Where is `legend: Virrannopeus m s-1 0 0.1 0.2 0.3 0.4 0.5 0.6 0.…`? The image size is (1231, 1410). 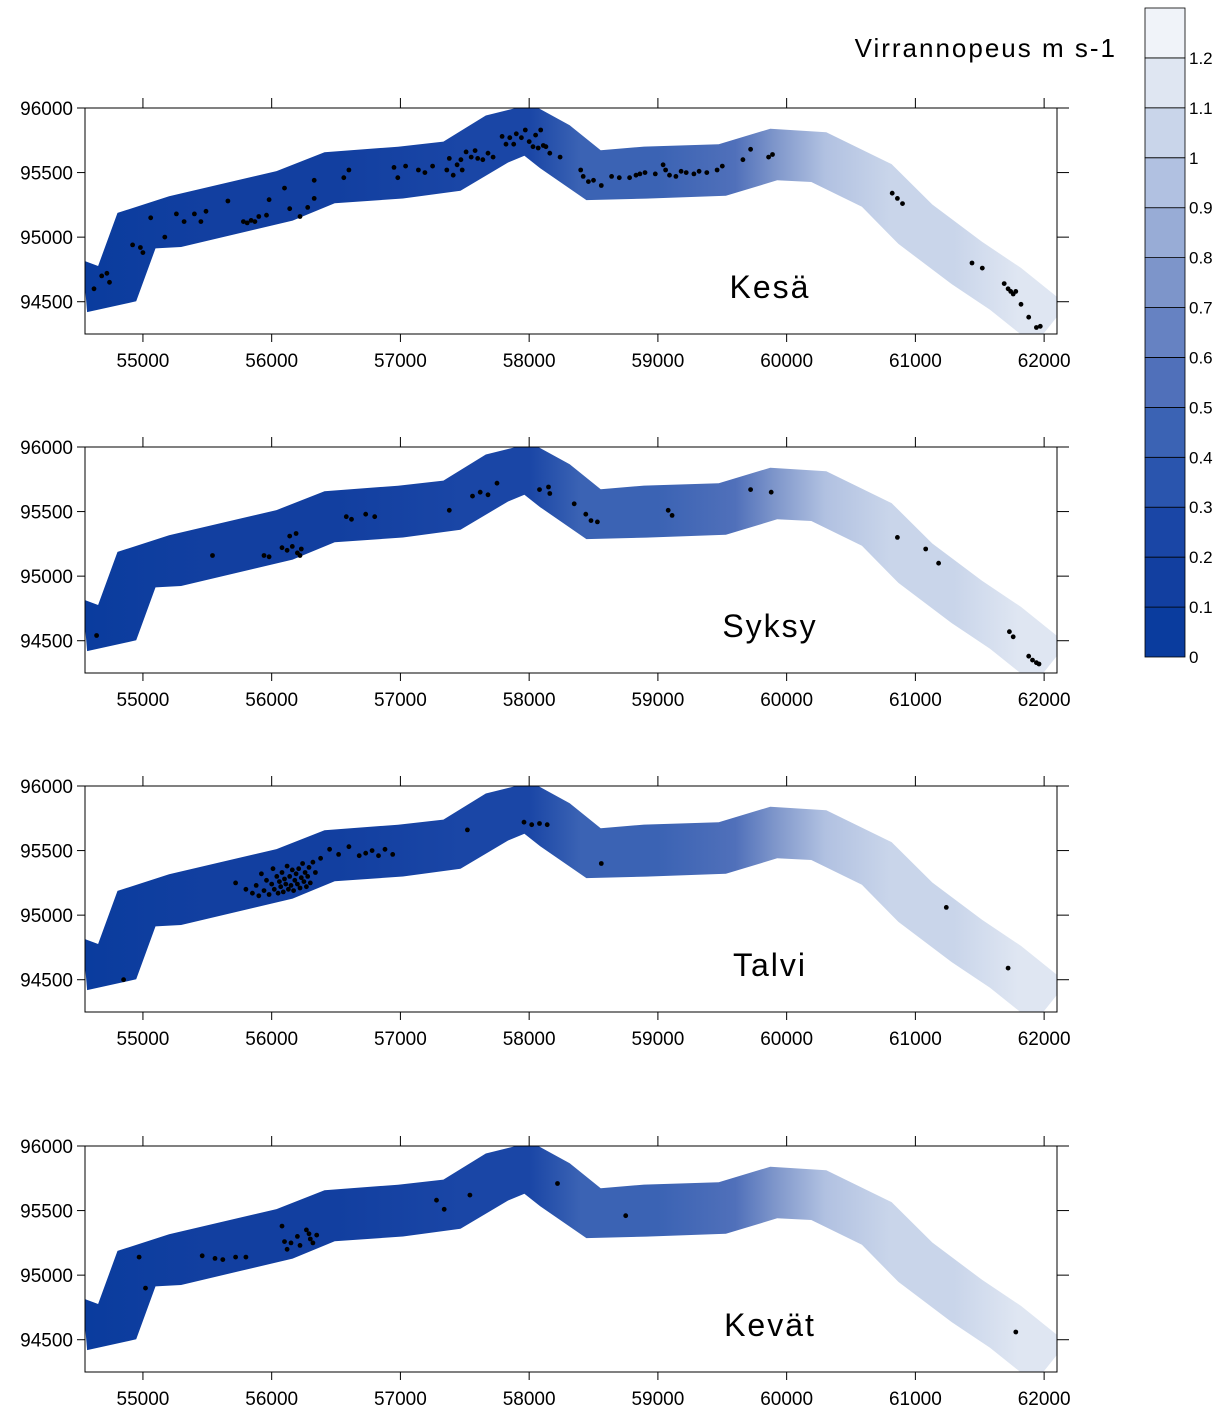
legend: Virrannopeus m s-1 0 0.1 0.2 0.3 0.4 0.5 0.6 0.… is located at coordinates (1034, 337).